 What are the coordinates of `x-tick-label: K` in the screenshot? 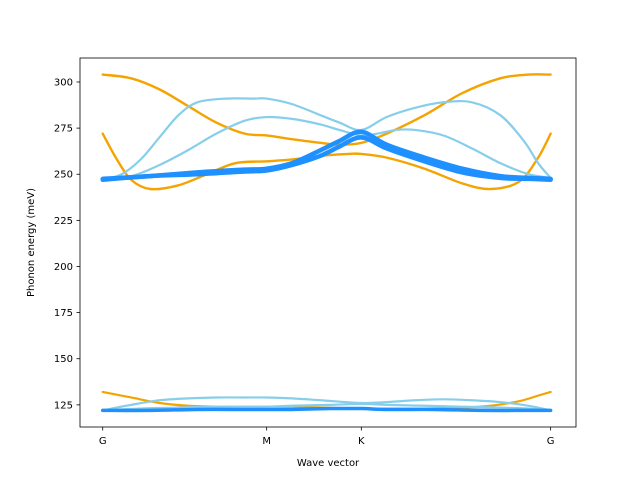 It's located at (361, 441).